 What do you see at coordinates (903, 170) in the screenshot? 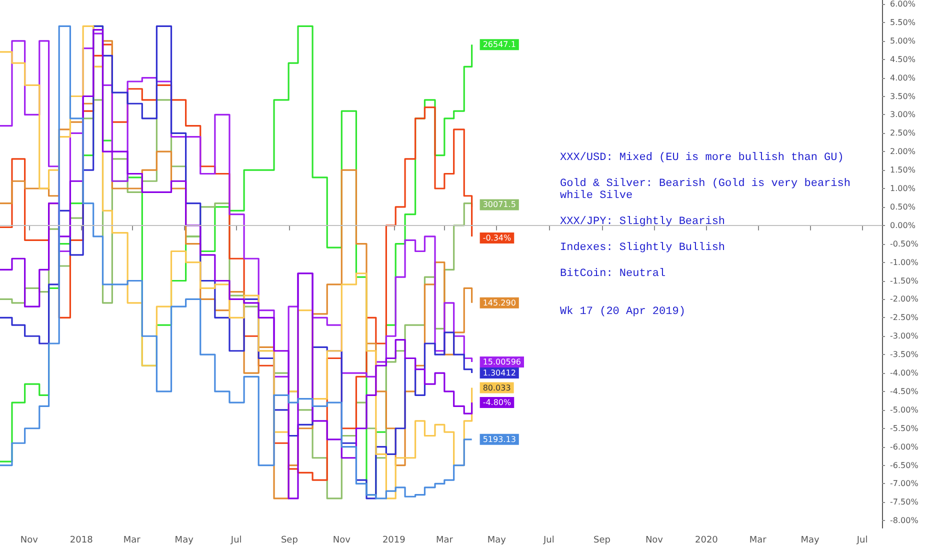
I see `y-tick-label: 1.50%` at bounding box center [903, 170].